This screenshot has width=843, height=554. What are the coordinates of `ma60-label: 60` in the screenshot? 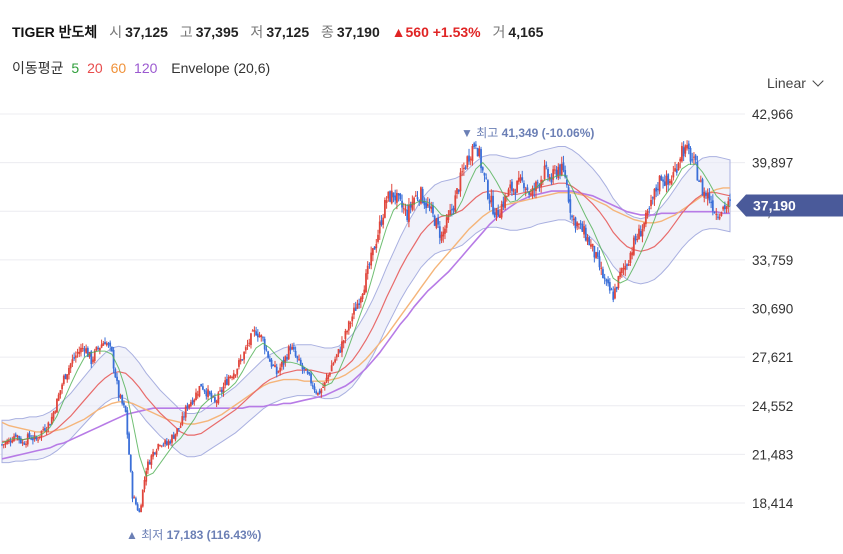 It's located at (118, 68).